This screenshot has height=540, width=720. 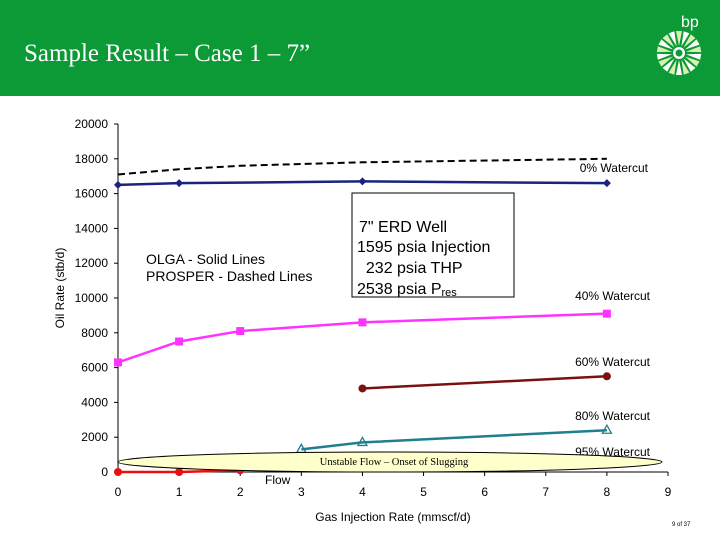 What do you see at coordinates (399, 289) in the screenshot?
I see `info-line-4-main: 2538 psia P` at bounding box center [399, 289].